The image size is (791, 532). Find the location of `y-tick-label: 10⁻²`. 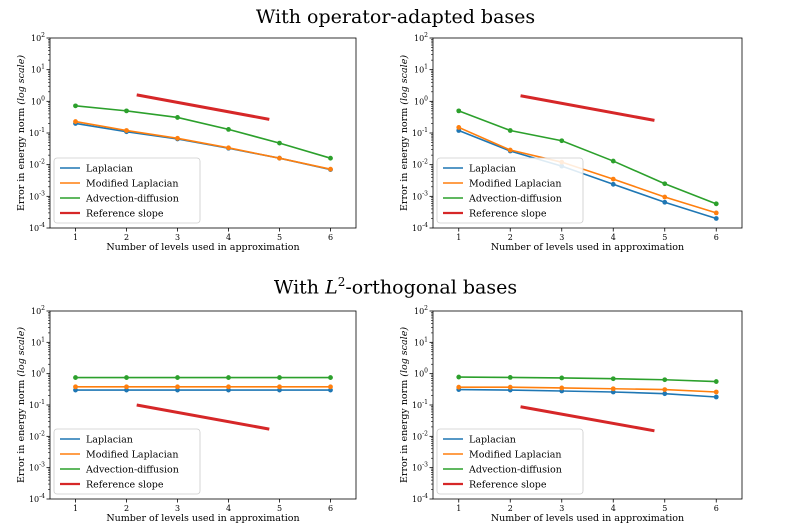

y-tick-label: 10⁻² is located at coordinates (37, 435).